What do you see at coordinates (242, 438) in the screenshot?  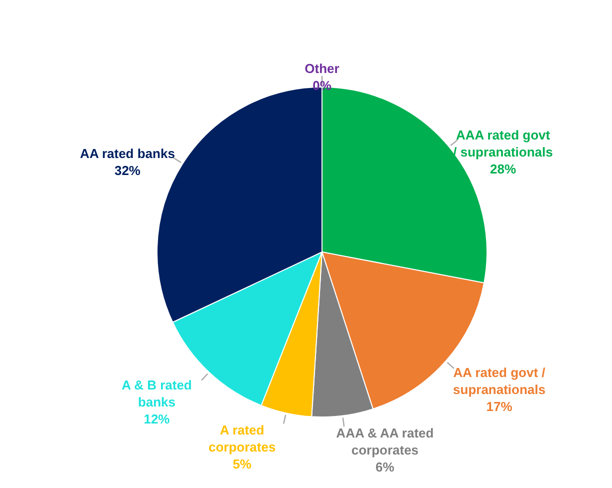 I see `slice-label: A rated corporates` at bounding box center [242, 438].